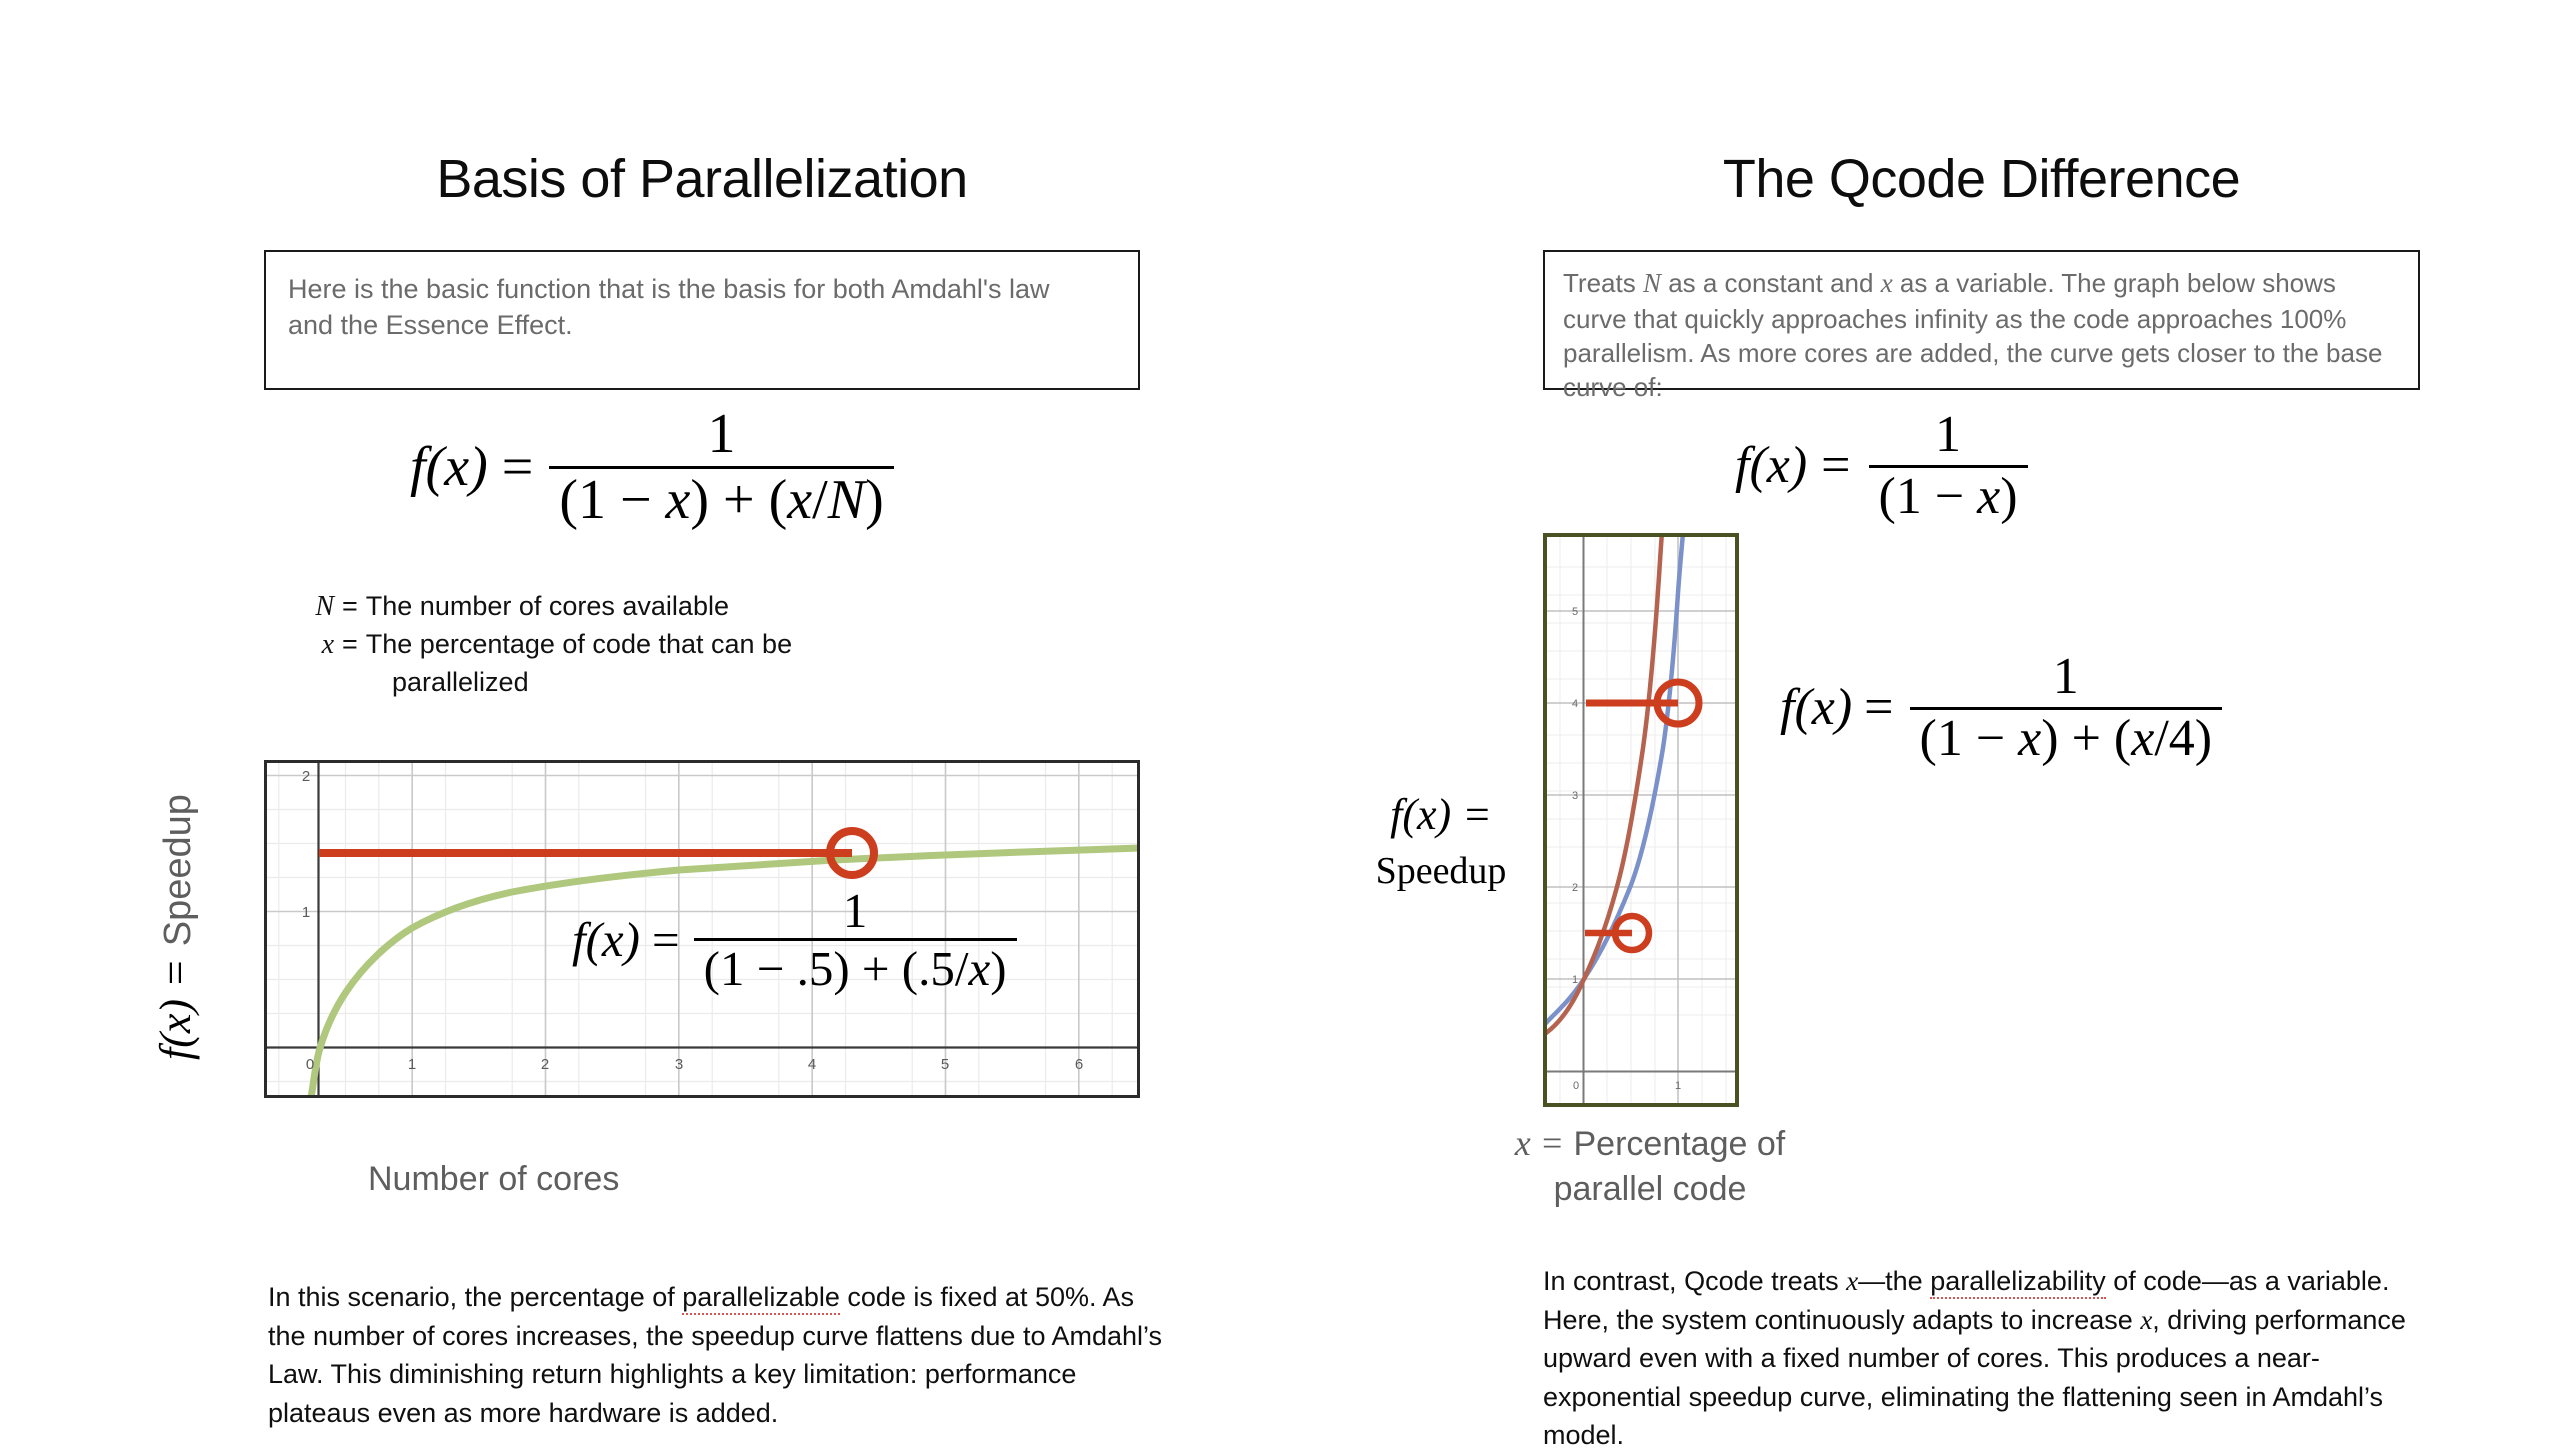 The image size is (2560, 1454). I want to click on variable-equals-x: =, so click(350, 644).